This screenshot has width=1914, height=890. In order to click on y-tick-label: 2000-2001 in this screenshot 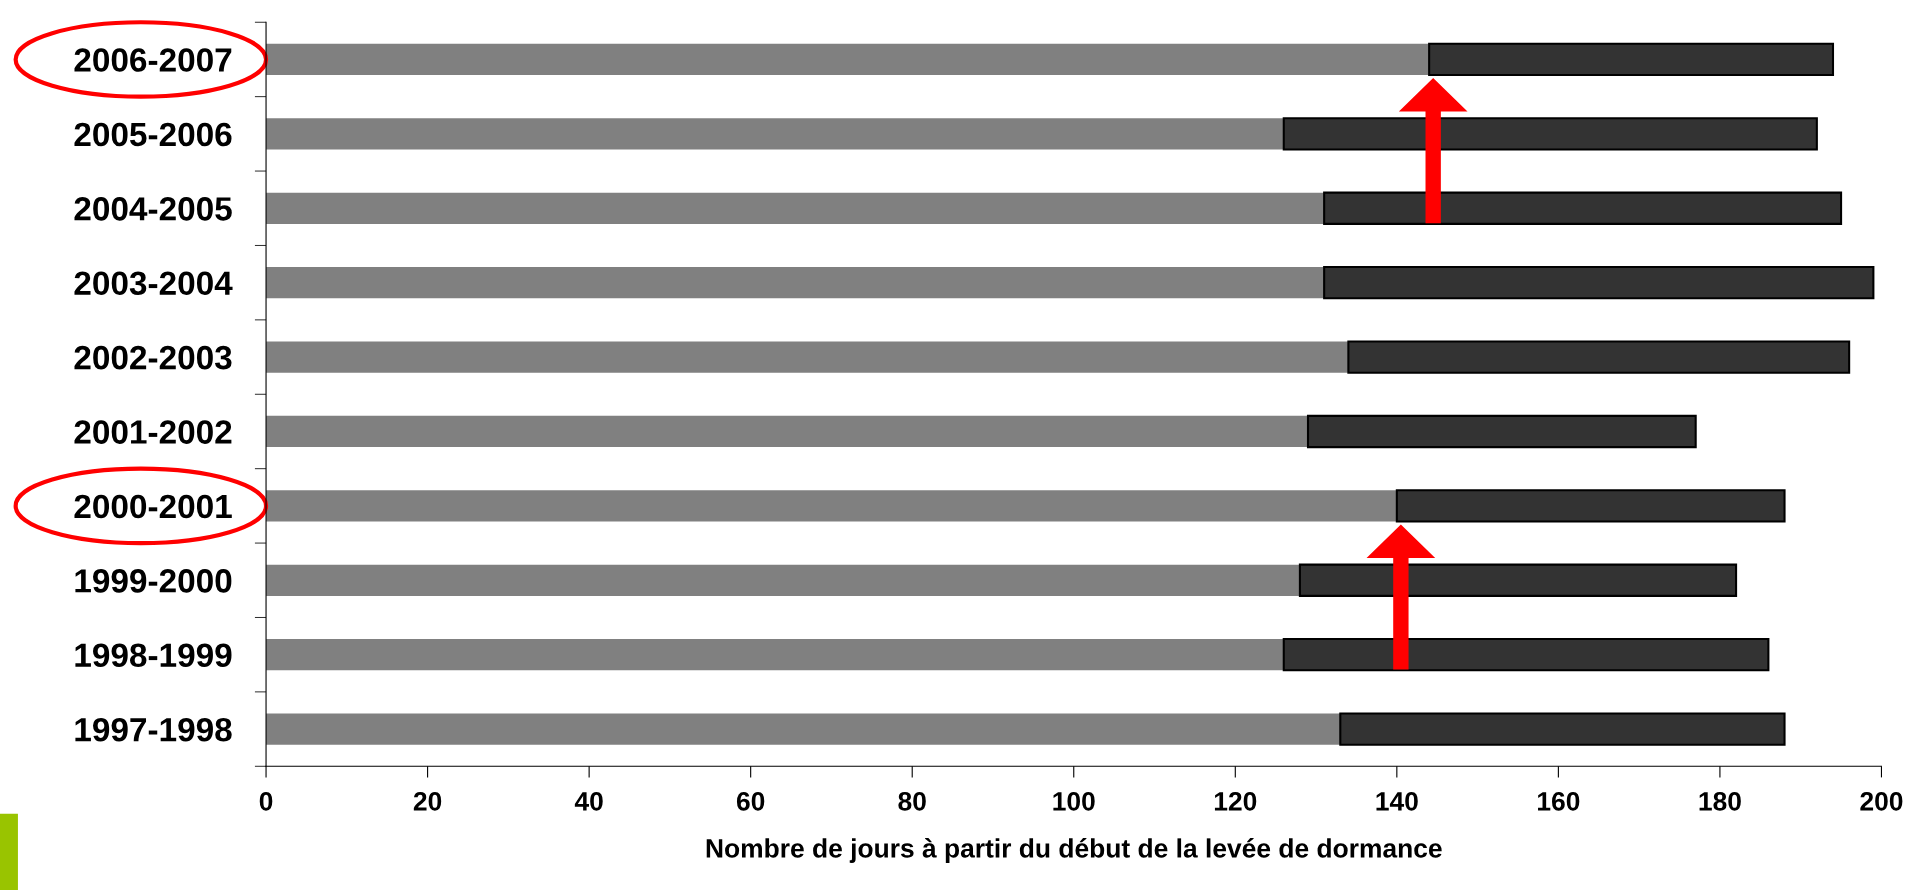, I will do `click(153, 506)`.